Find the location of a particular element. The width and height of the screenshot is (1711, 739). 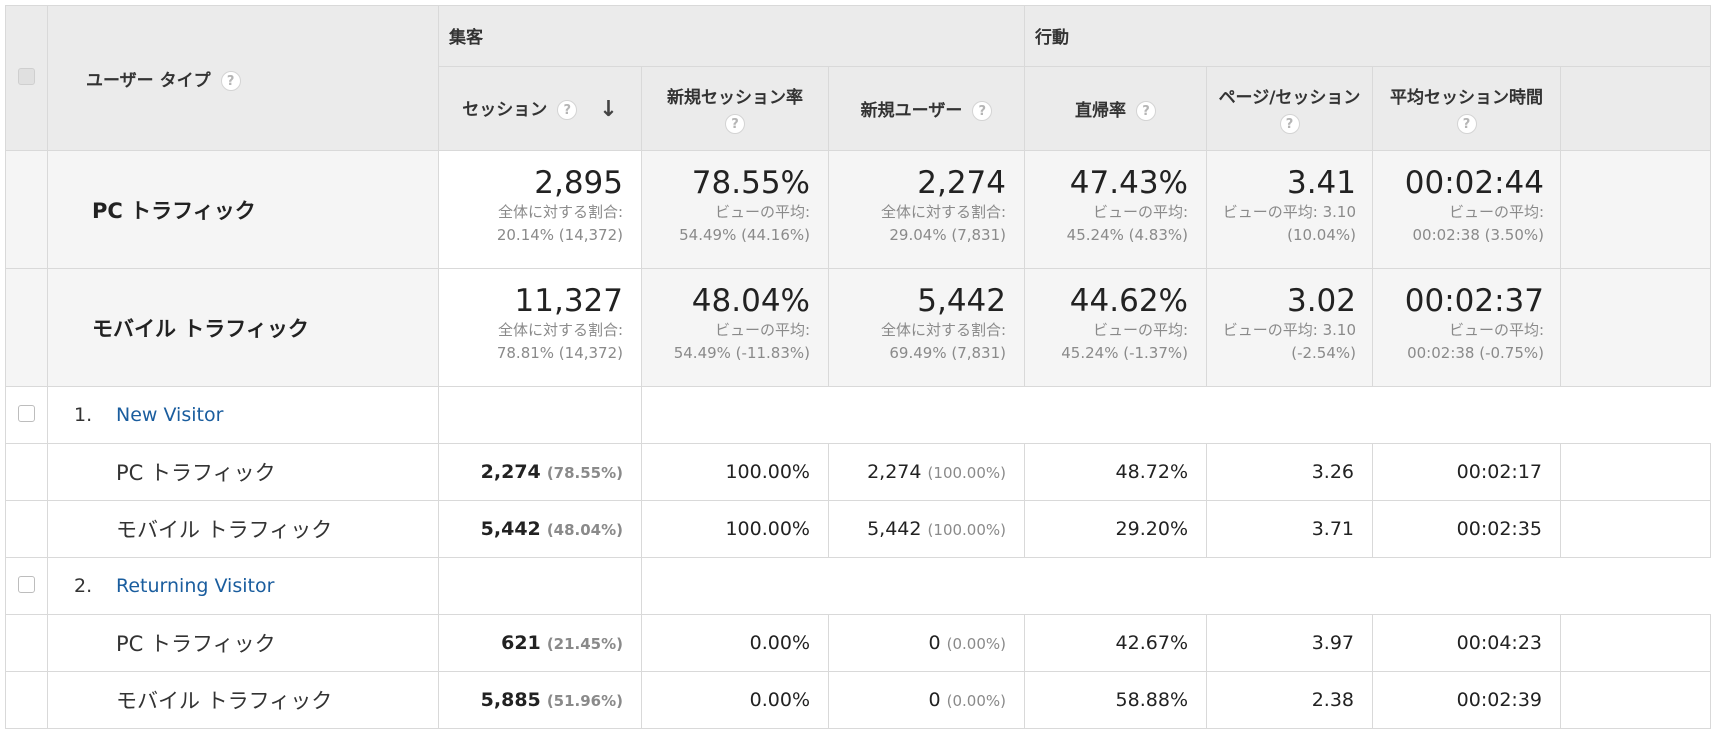

group-row: 2. Returning Visitor is located at coordinates (858, 586).